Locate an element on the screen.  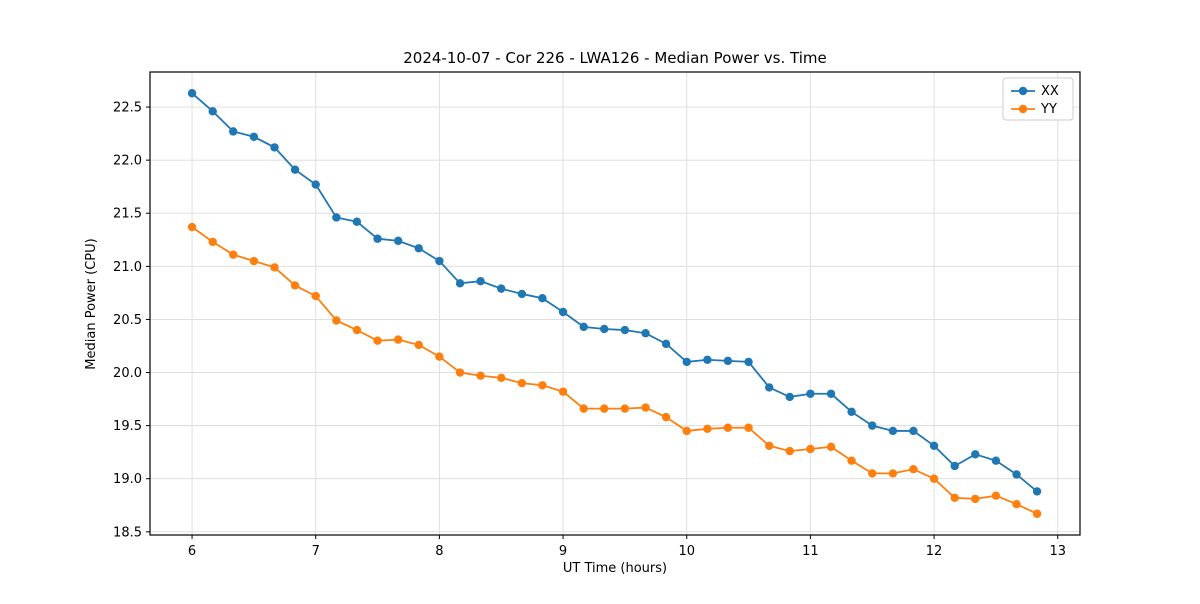
x-tick-label: 6 is located at coordinates (192, 551).